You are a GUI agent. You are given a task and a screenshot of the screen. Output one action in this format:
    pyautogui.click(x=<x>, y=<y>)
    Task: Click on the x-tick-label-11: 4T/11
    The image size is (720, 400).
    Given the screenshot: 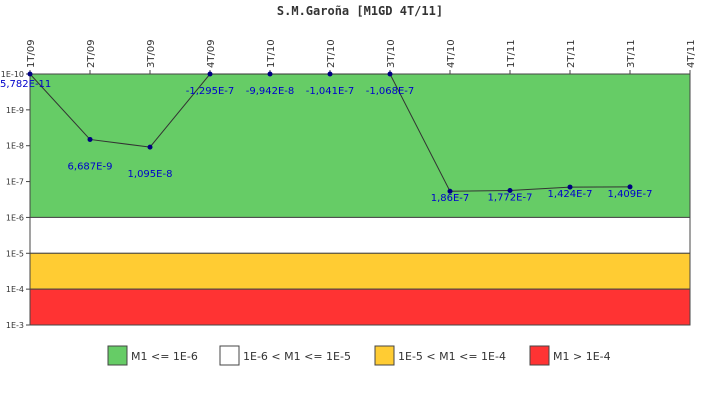 What is the action you would take?
    pyautogui.click(x=691, y=53)
    